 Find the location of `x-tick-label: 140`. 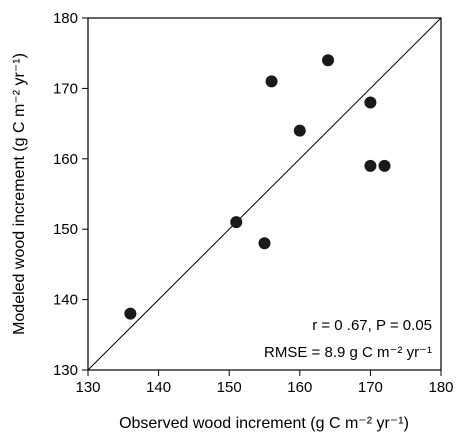

x-tick-label: 140 is located at coordinates (158, 387).